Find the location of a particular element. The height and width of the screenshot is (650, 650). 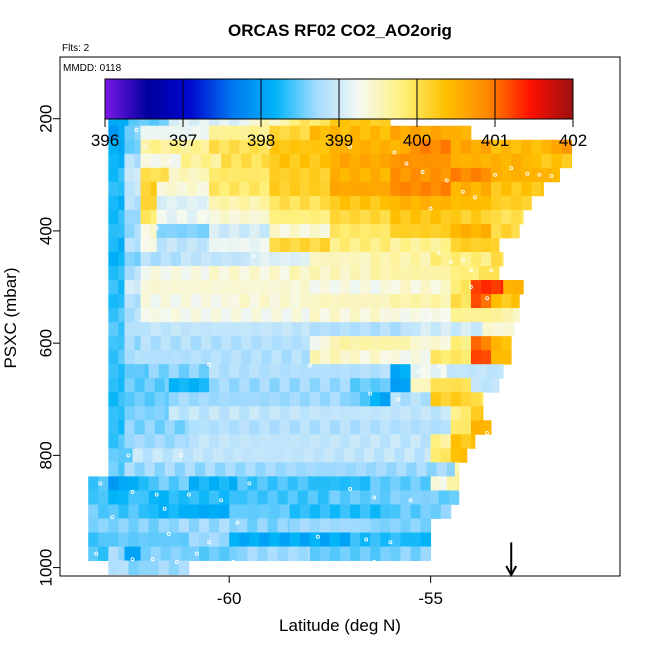

colorbar-tick-label: 399 is located at coordinates (339, 140).